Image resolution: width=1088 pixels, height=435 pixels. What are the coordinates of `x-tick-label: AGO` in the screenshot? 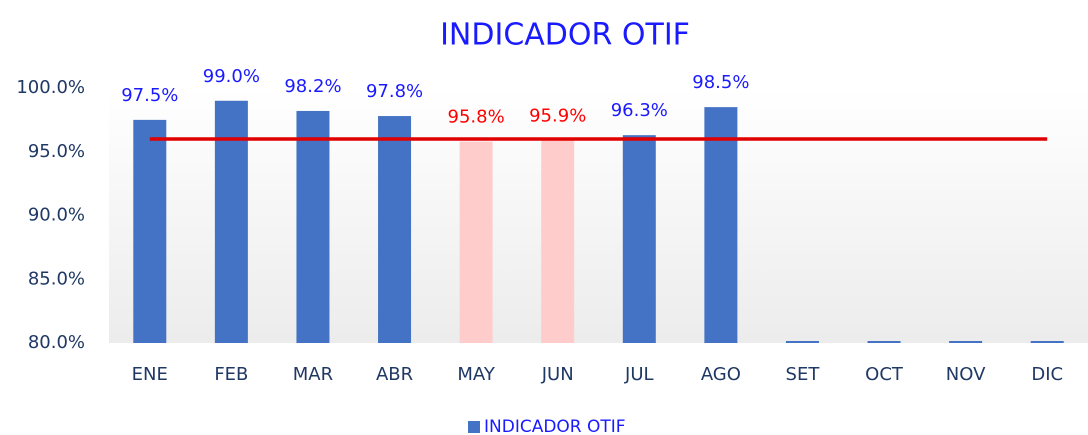 It's located at (721, 374).